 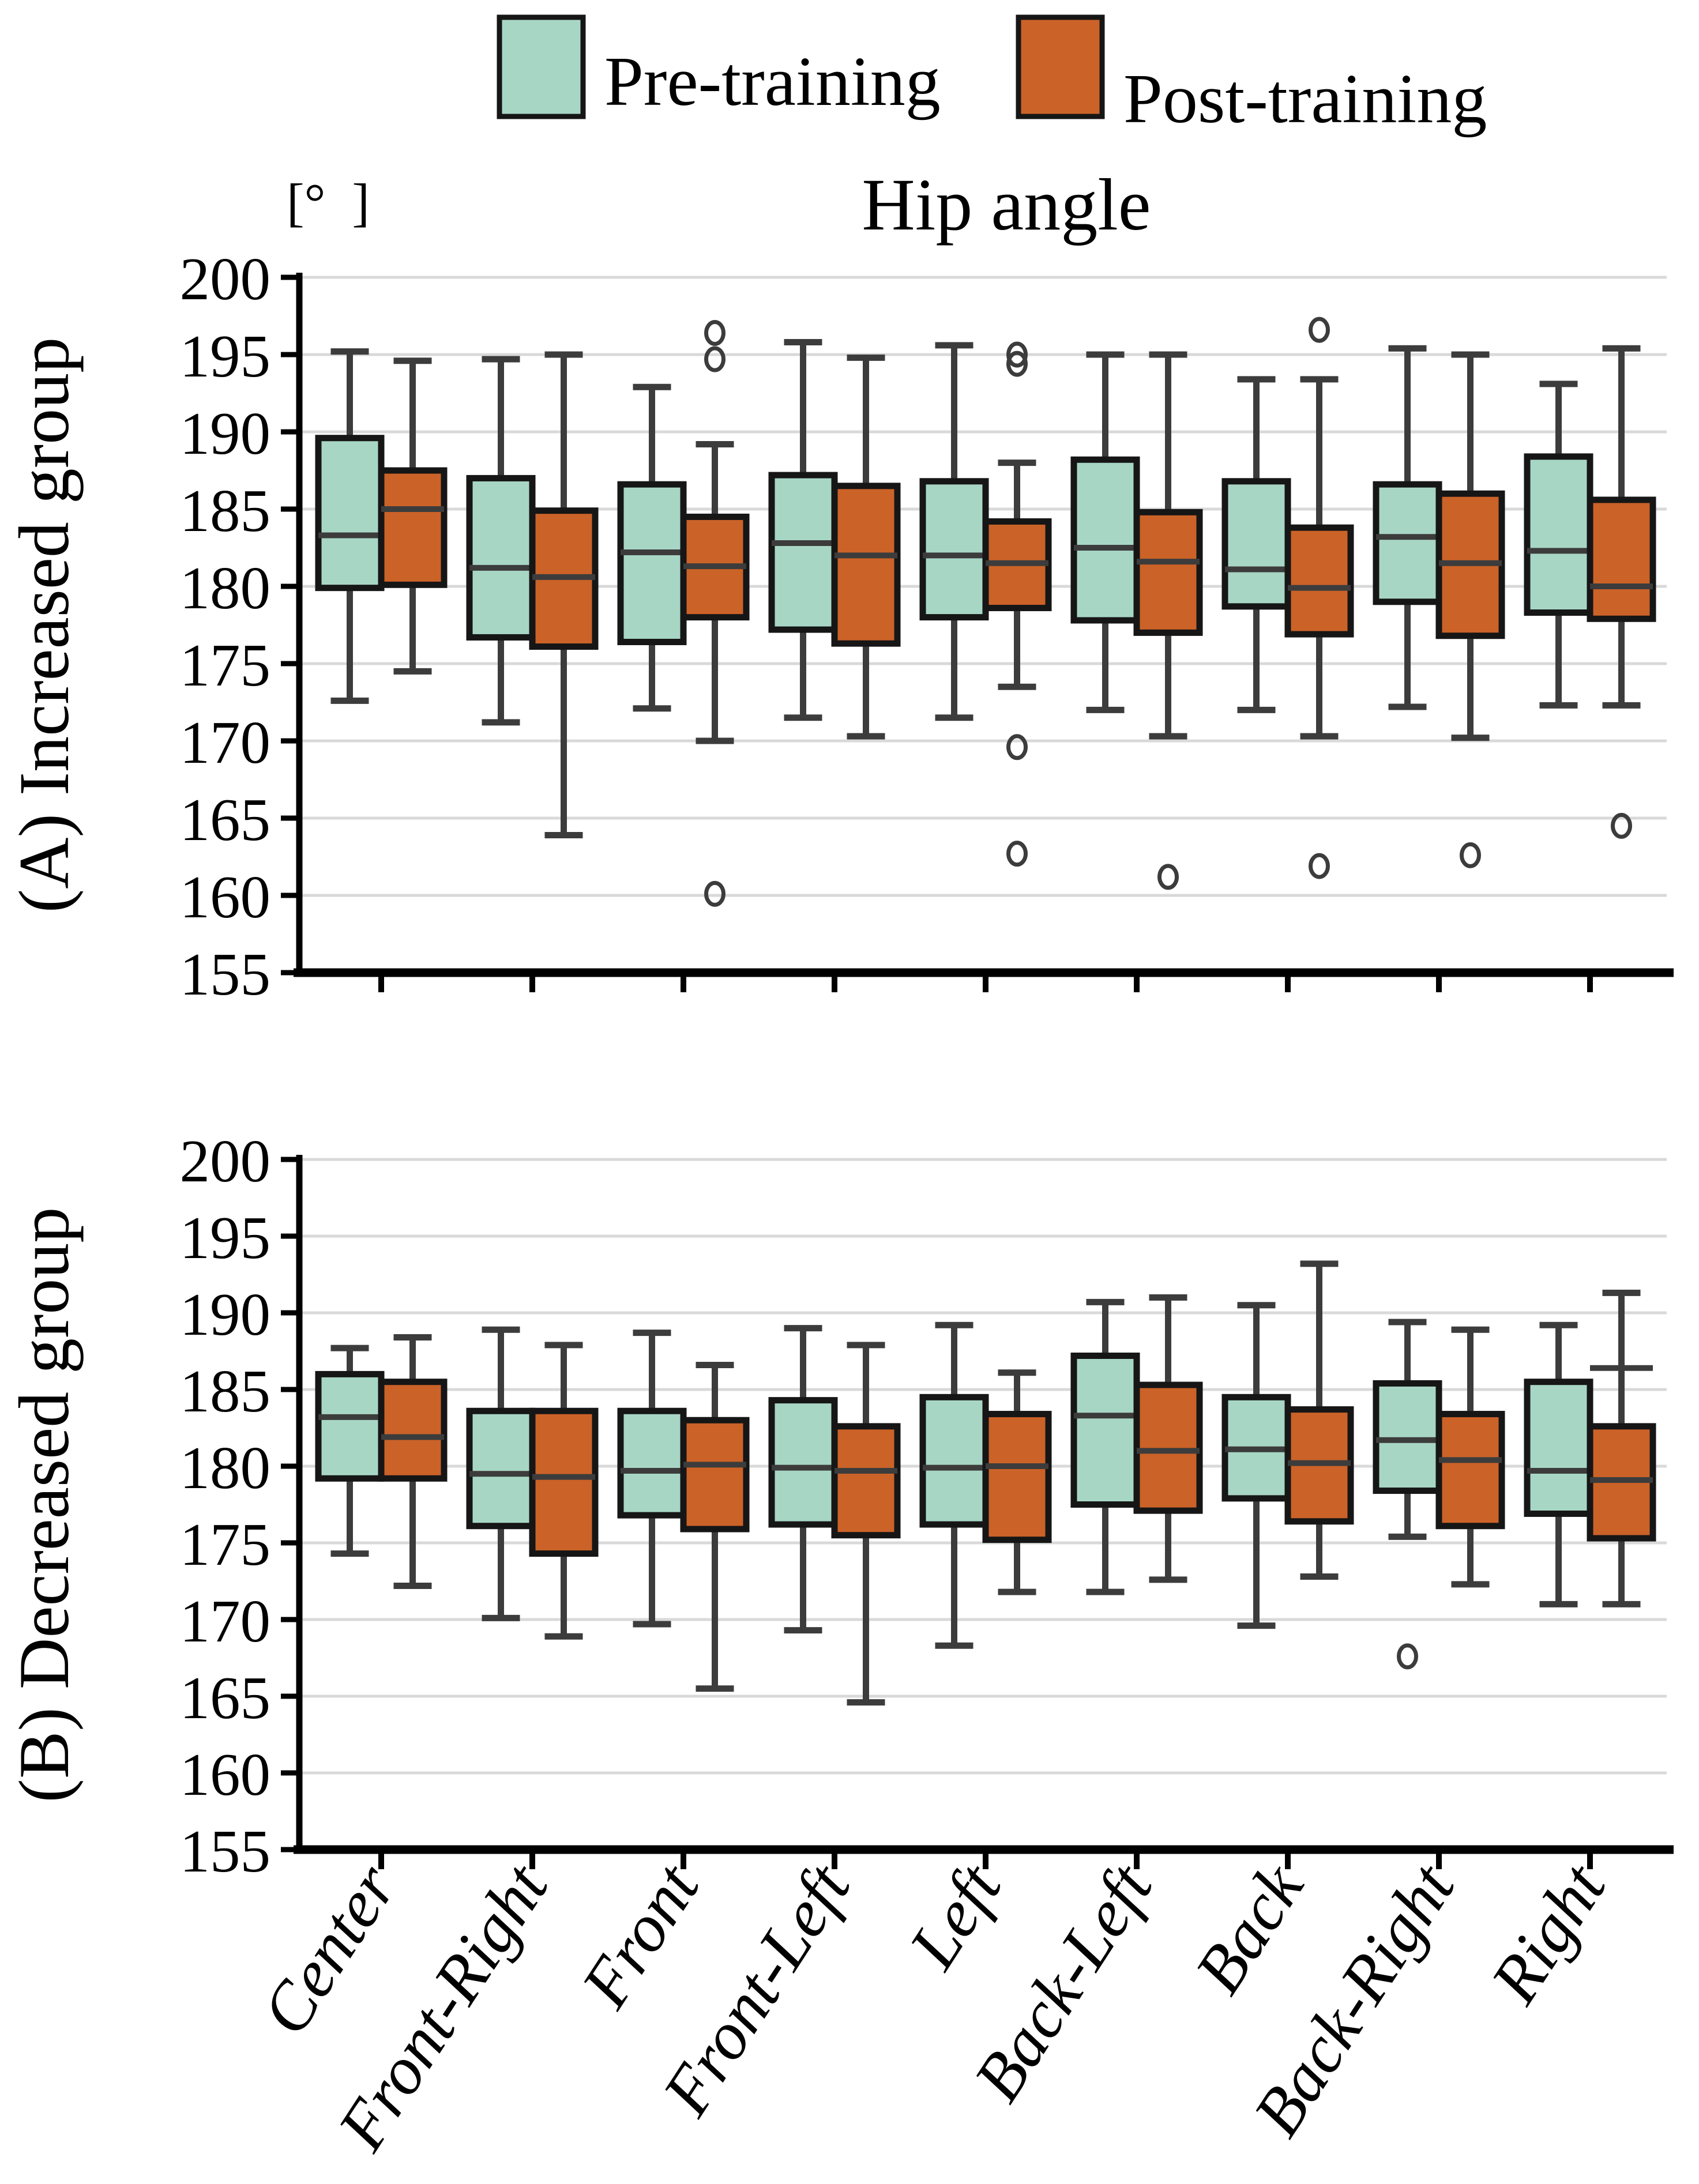 I want to click on box-post-back, so click(x=1319, y=581).